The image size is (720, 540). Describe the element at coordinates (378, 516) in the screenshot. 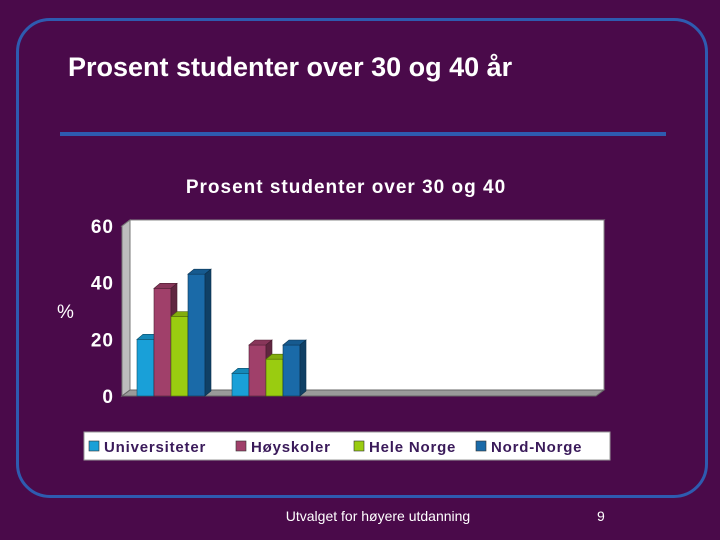

I see `footer-text: Utvalget for høyere utdanning` at that location.